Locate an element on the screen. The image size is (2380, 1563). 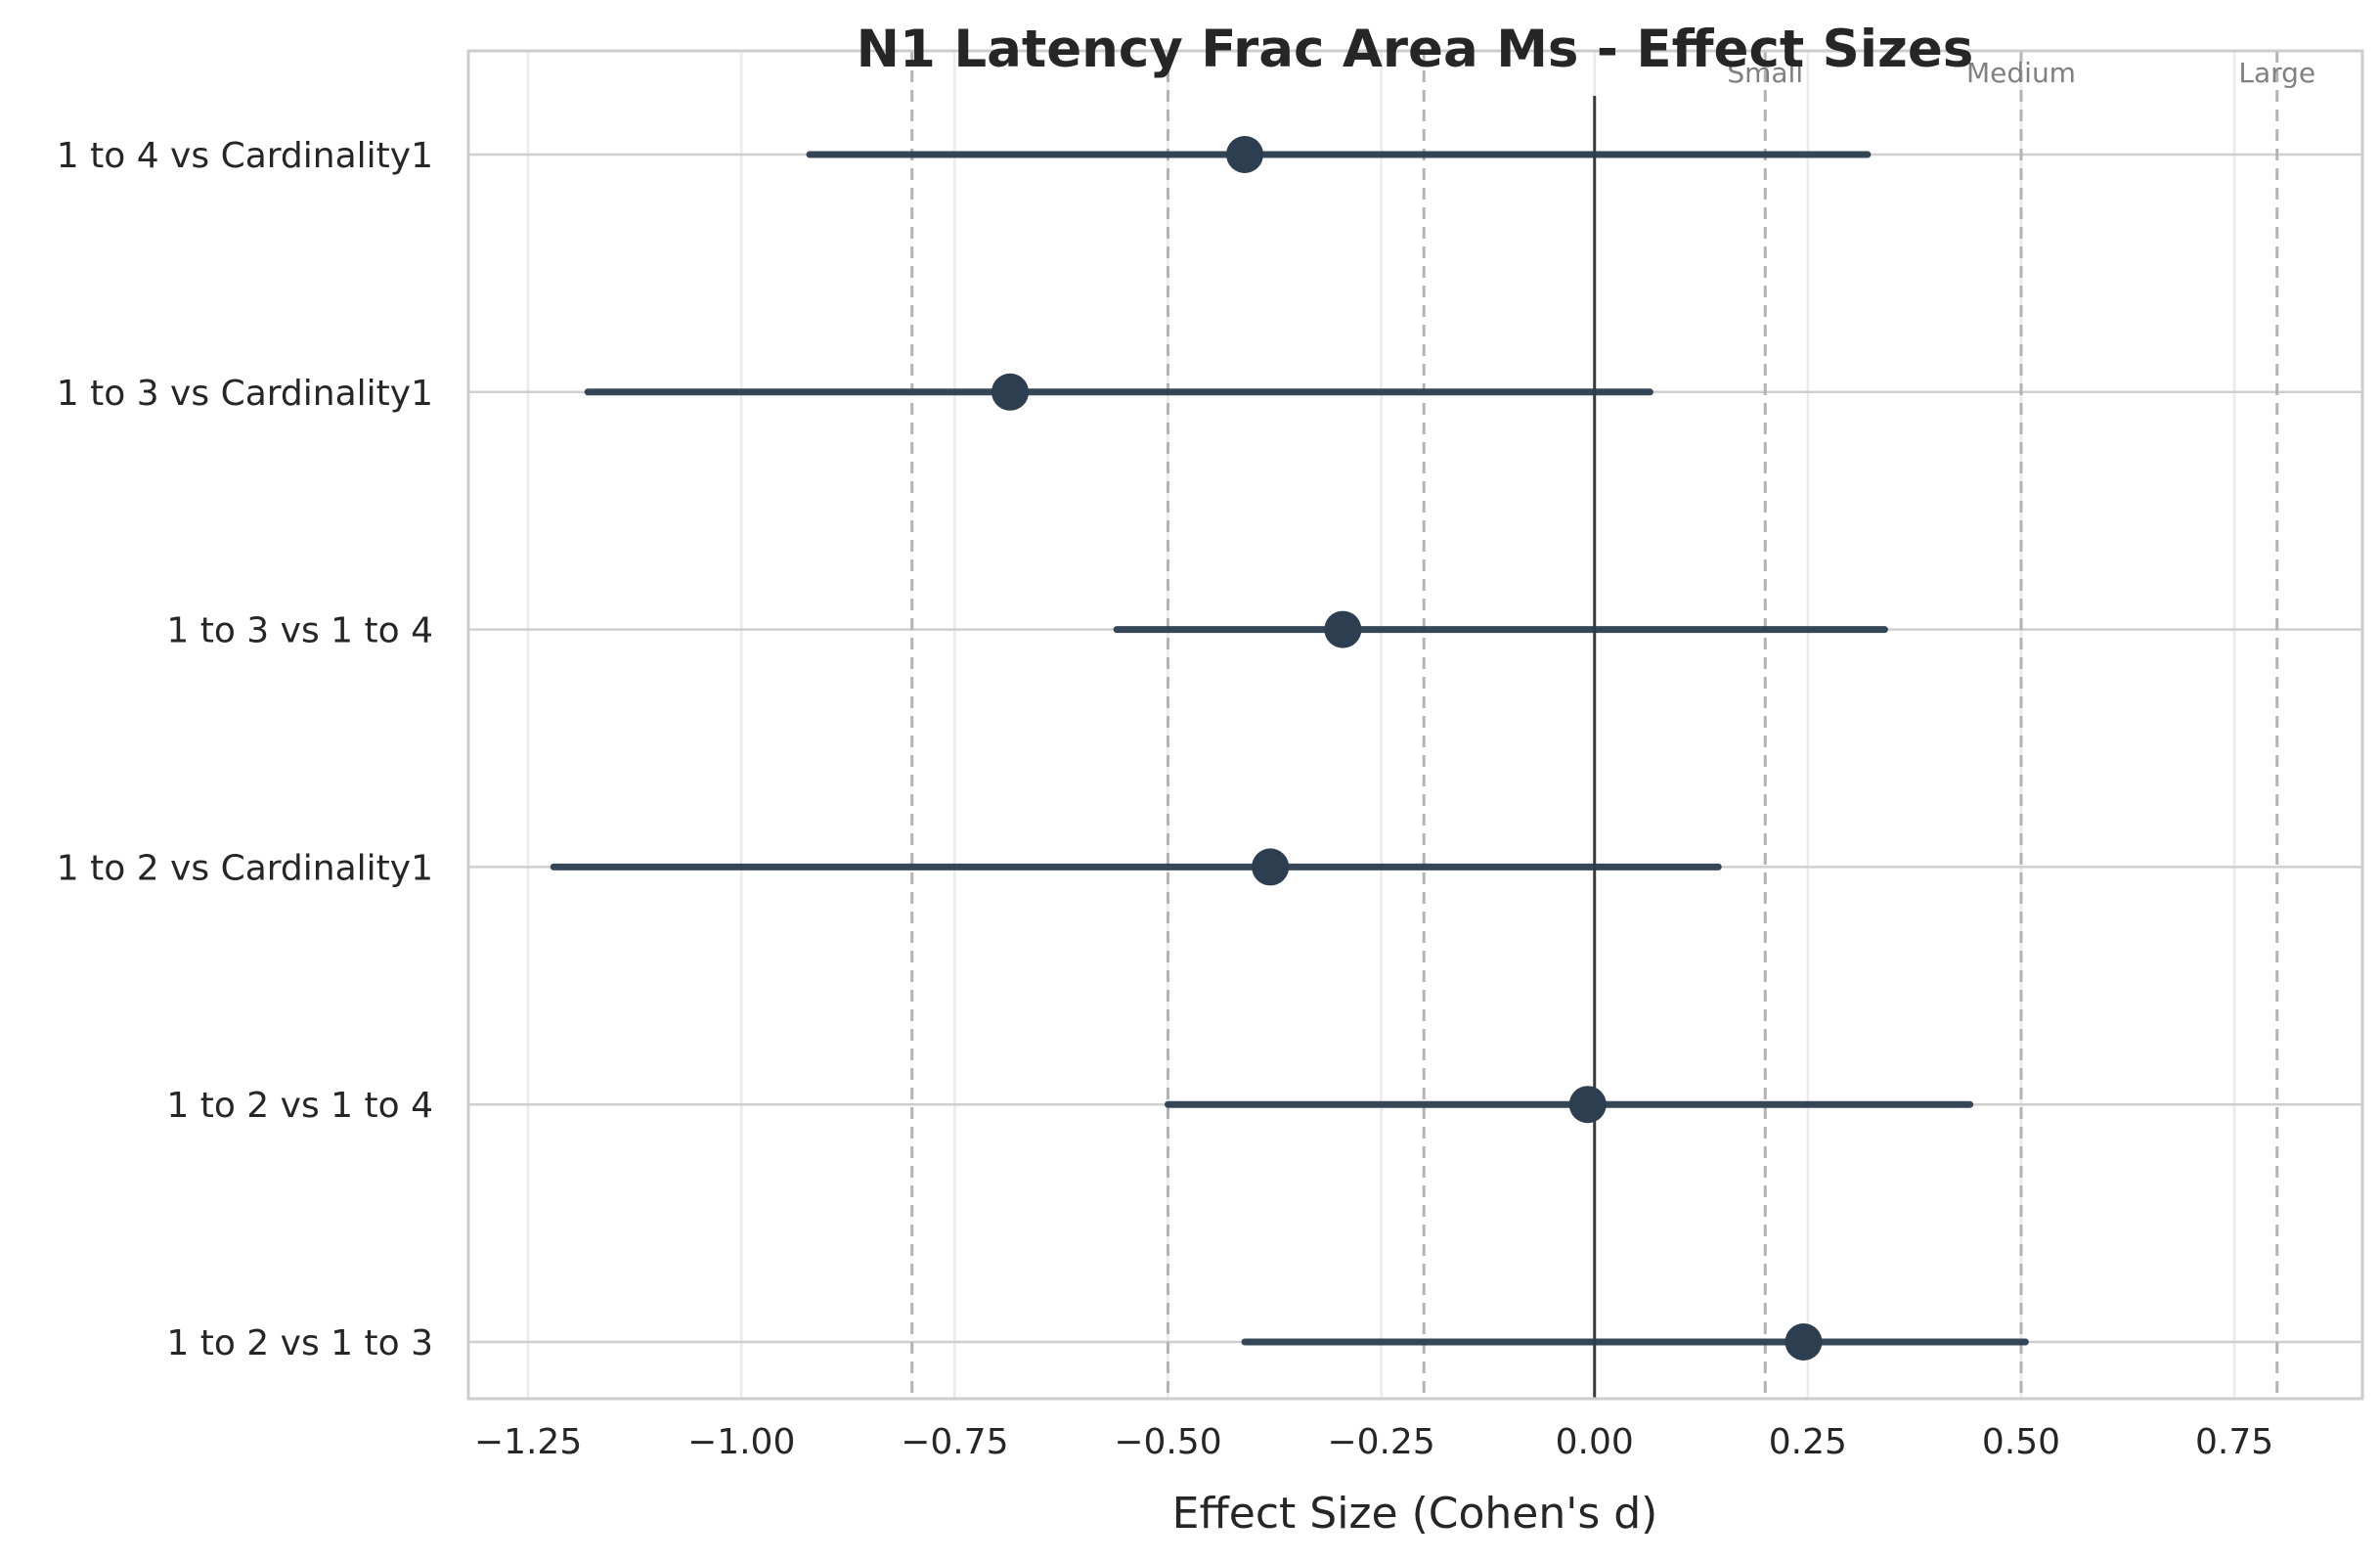
x-tick-label: 0.75 is located at coordinates (2234, 1442).